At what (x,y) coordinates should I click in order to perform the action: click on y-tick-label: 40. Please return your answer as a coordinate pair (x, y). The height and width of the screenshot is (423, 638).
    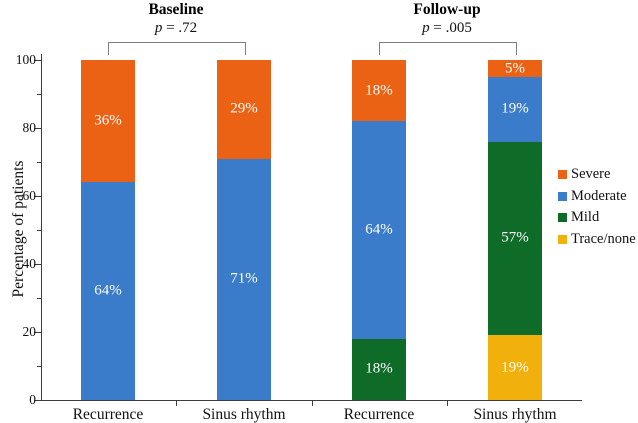
    Looking at the image, I should click on (29, 263).